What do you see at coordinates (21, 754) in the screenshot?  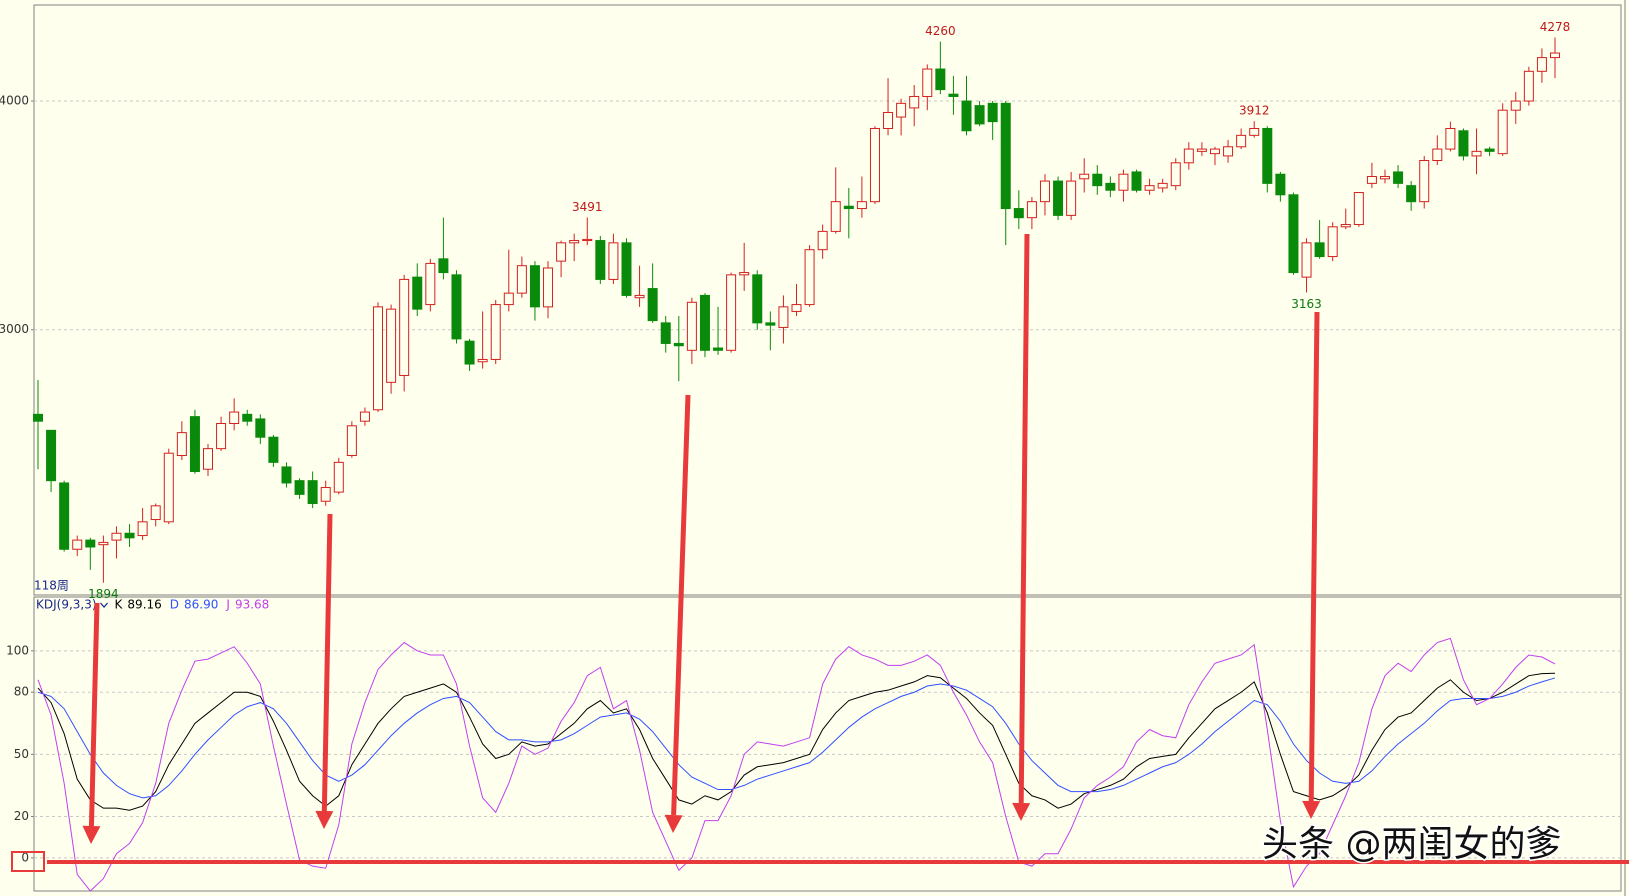 I see `y-tick-label: 50` at bounding box center [21, 754].